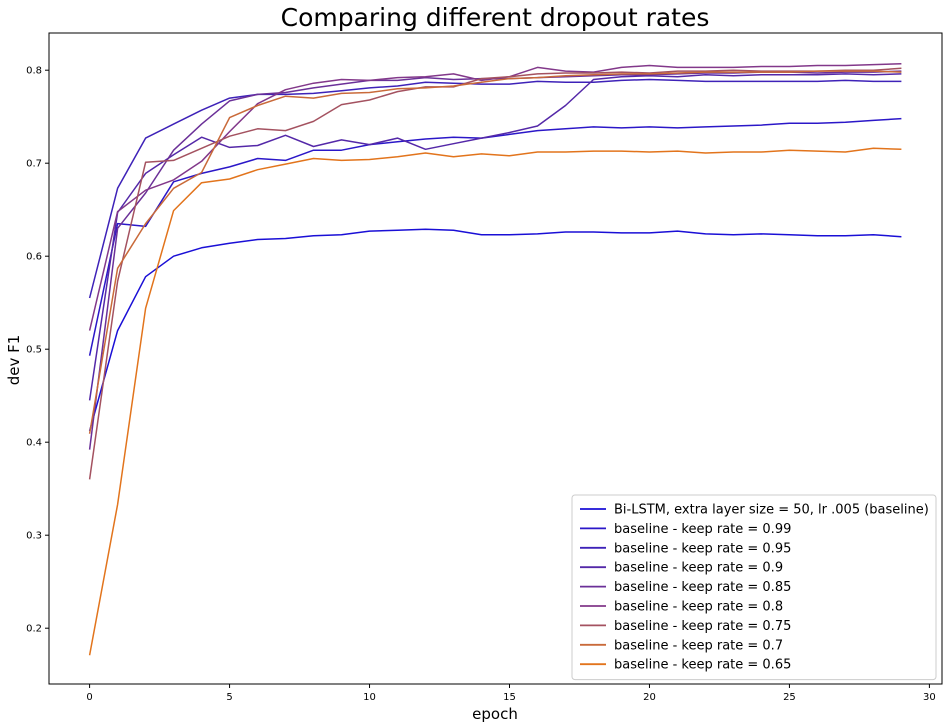 This screenshot has width=952, height=727. I want to click on y-tick-label: 0.7, so click(34, 164).